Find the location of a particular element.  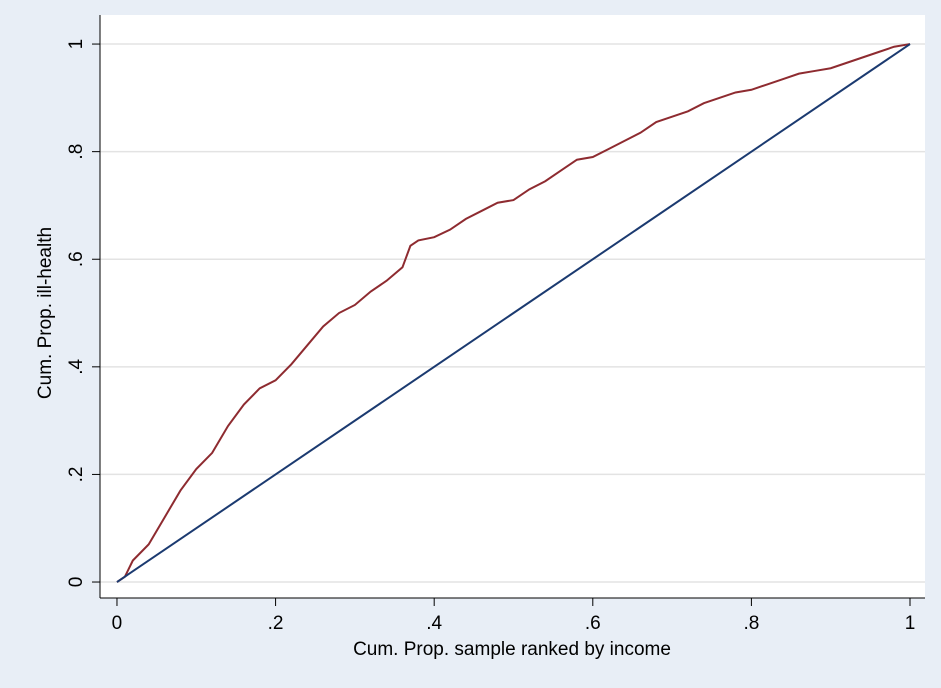

x-tick-label: .8 is located at coordinates (751, 623).